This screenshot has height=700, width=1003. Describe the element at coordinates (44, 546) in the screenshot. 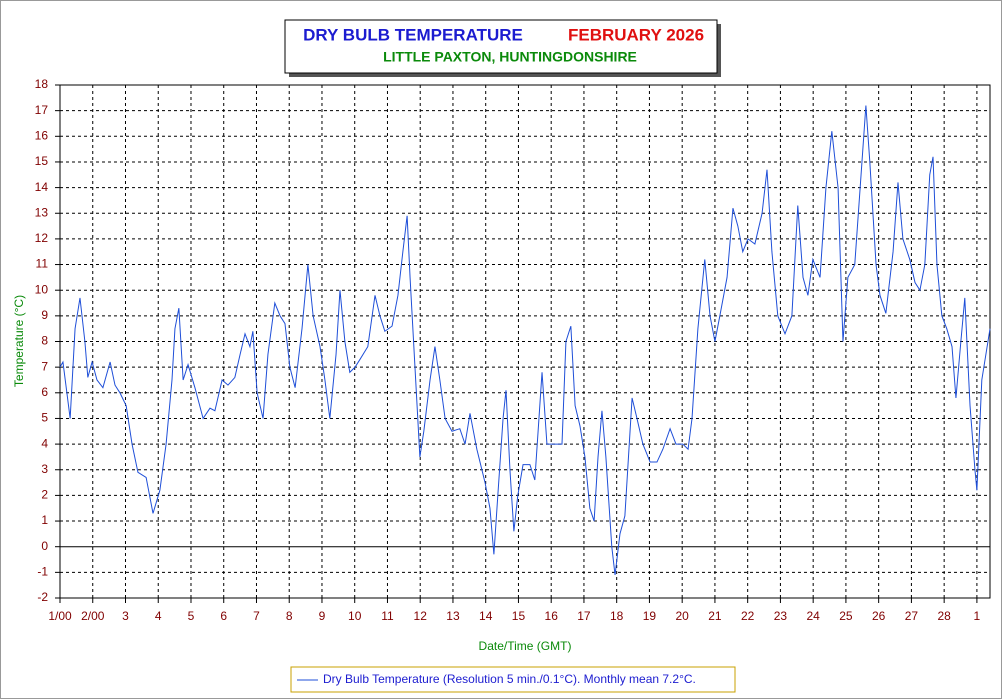

I see `y-tick-label: 0` at that location.